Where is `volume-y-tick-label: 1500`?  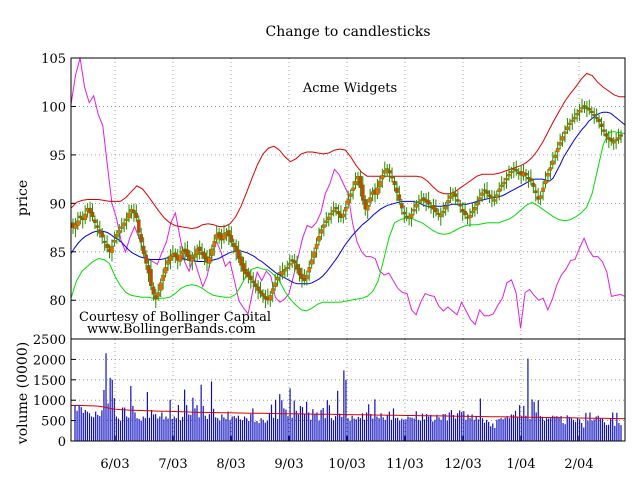 volume-y-tick-label: 1500 is located at coordinates (49, 381).